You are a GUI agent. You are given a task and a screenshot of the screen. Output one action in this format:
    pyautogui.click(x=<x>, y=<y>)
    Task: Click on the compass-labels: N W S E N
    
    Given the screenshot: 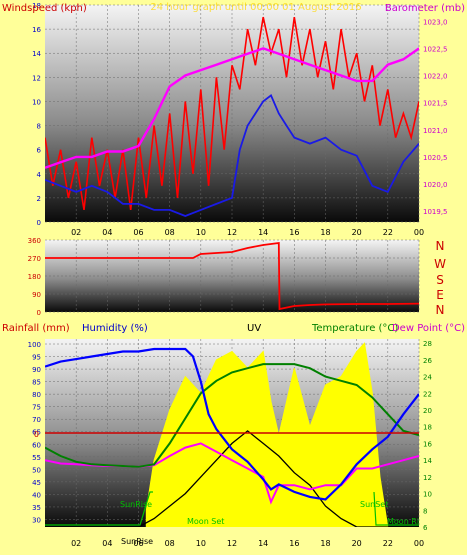 What is the action you would take?
    pyautogui.click(x=440, y=278)
    